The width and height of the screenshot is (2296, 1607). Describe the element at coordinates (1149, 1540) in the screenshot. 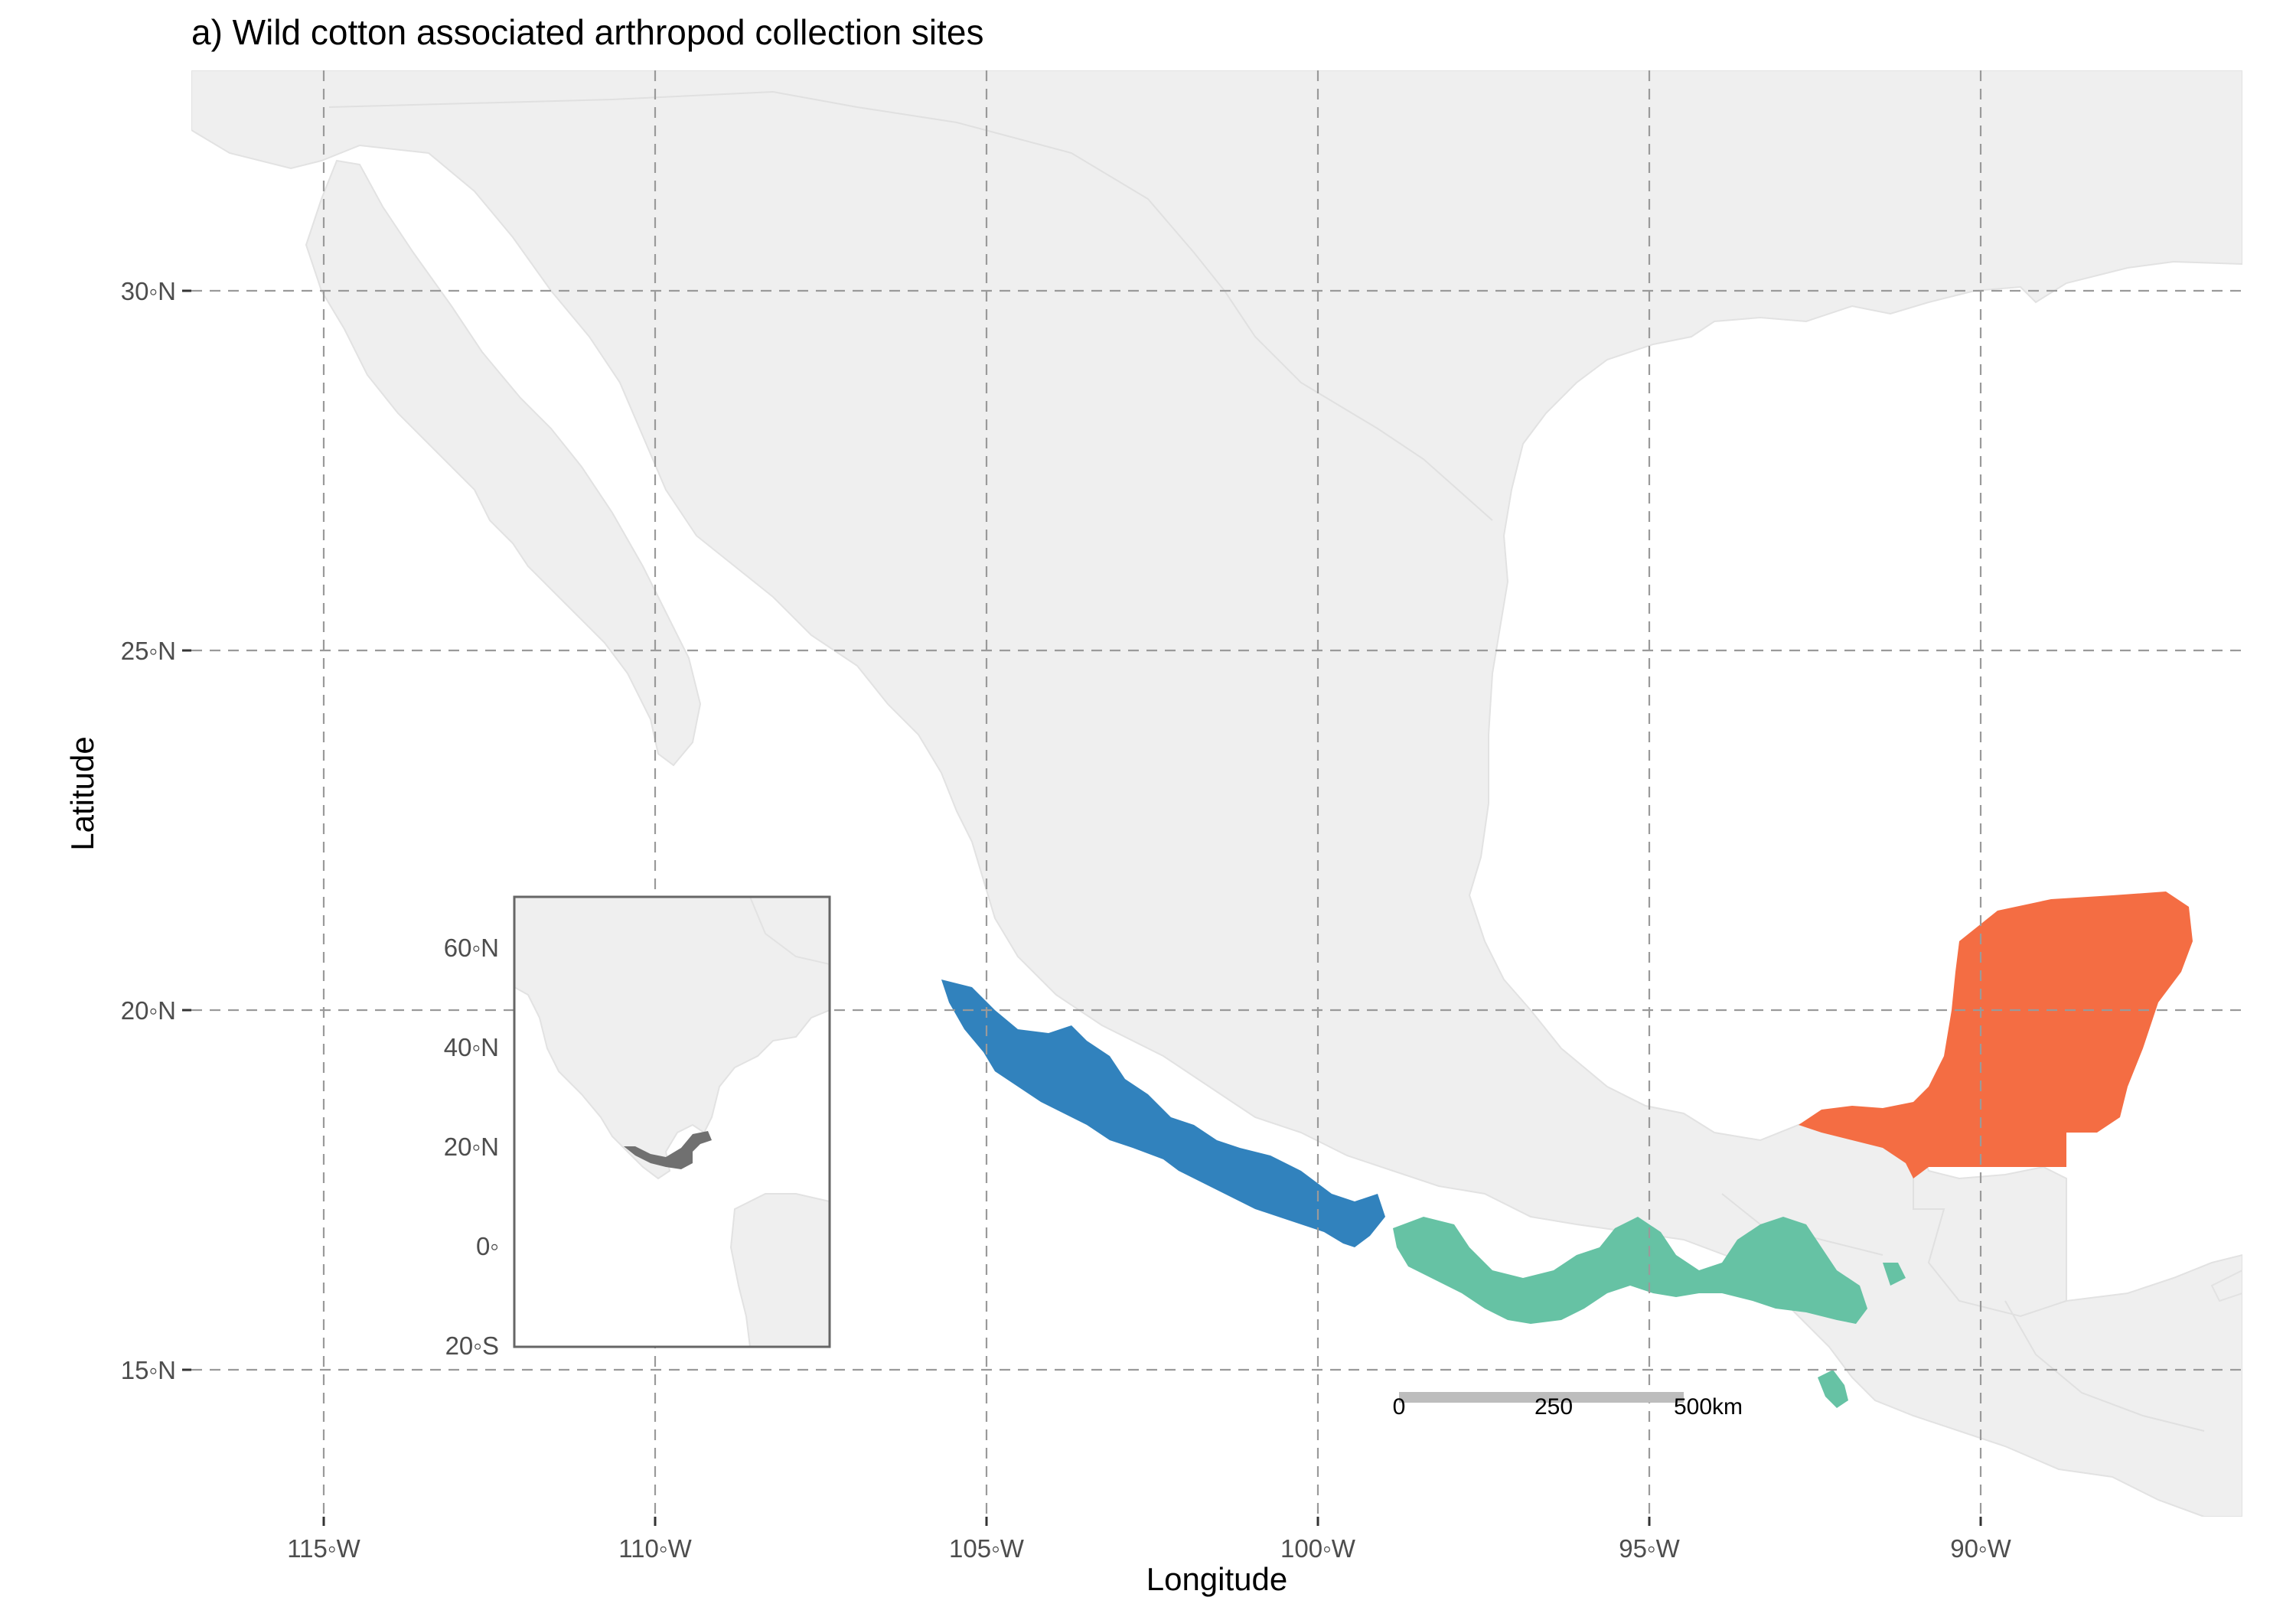

I see `x-axis: 115◦W 110◦W 105◦W 100◦W 95◦W 90◦W` at that location.